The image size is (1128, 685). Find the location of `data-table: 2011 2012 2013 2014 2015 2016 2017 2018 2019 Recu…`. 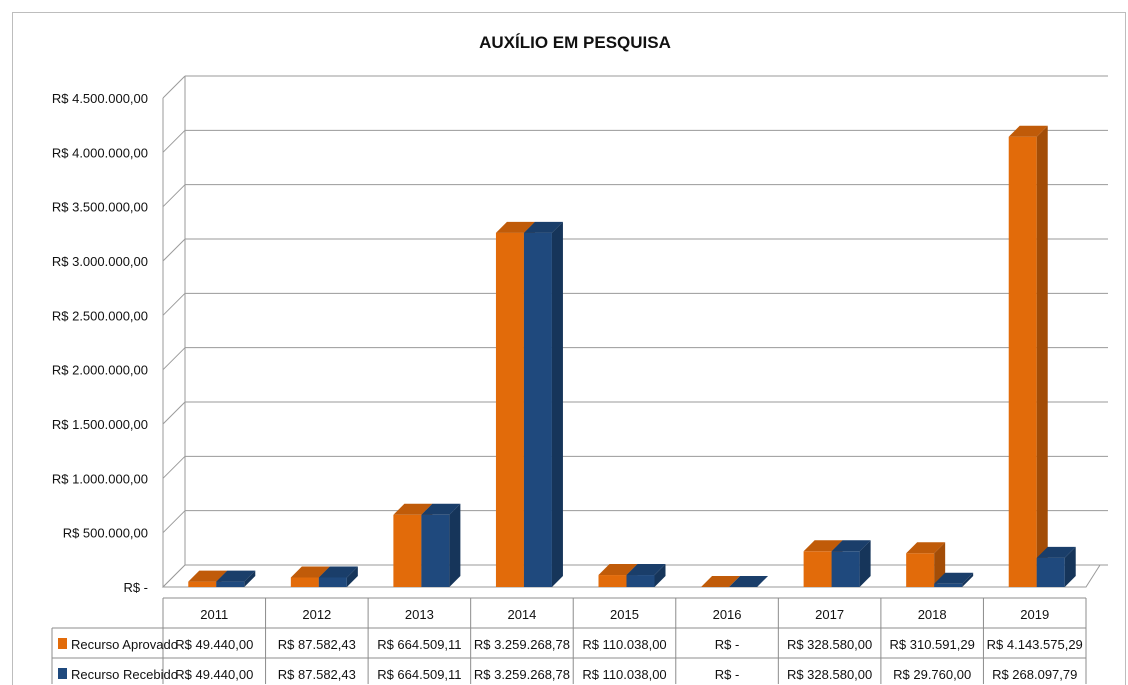

data-table: 2011 2012 2013 2014 2015 2016 2017 2018 2019 Recu… is located at coordinates (569, 640).